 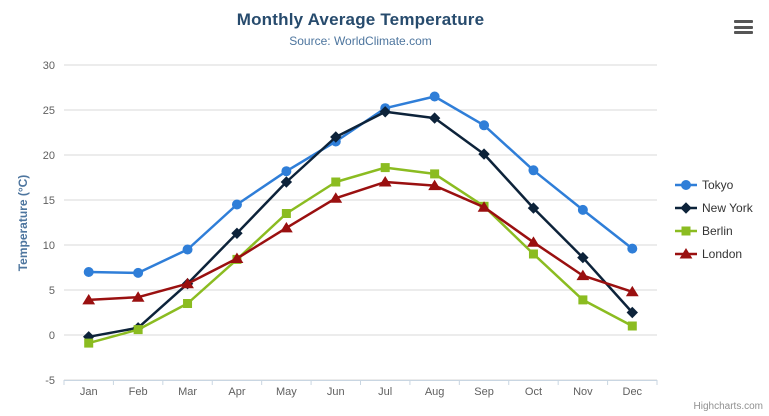 I want to click on chart-title: Monthly Average Temperature, so click(x=360, y=19).